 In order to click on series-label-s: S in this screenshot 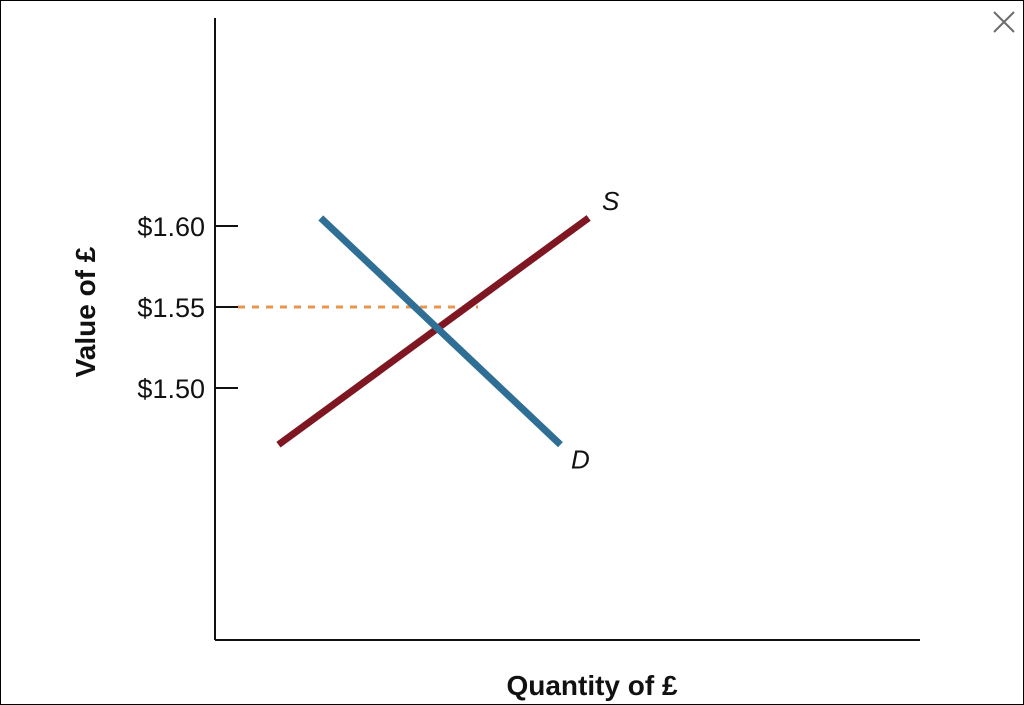, I will do `click(611, 201)`.